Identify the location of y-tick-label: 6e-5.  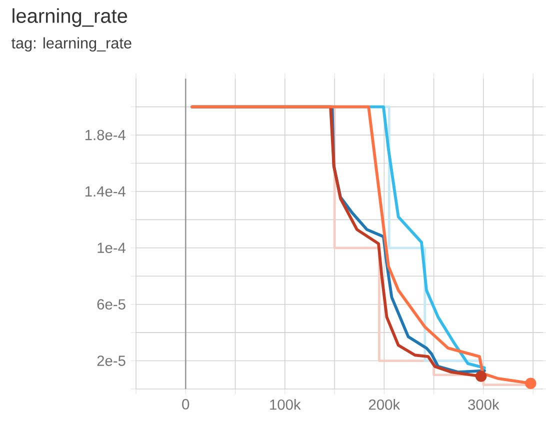
(111, 304).